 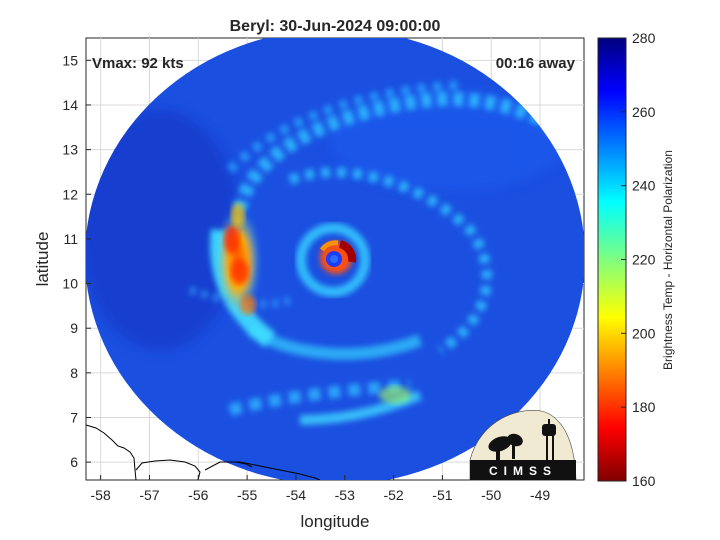 What do you see at coordinates (320, 489) in the screenshot?
I see `x-axis-ticks: -58 -57 -56 -55 -54 -53 -52 -51 -50 -49` at bounding box center [320, 489].